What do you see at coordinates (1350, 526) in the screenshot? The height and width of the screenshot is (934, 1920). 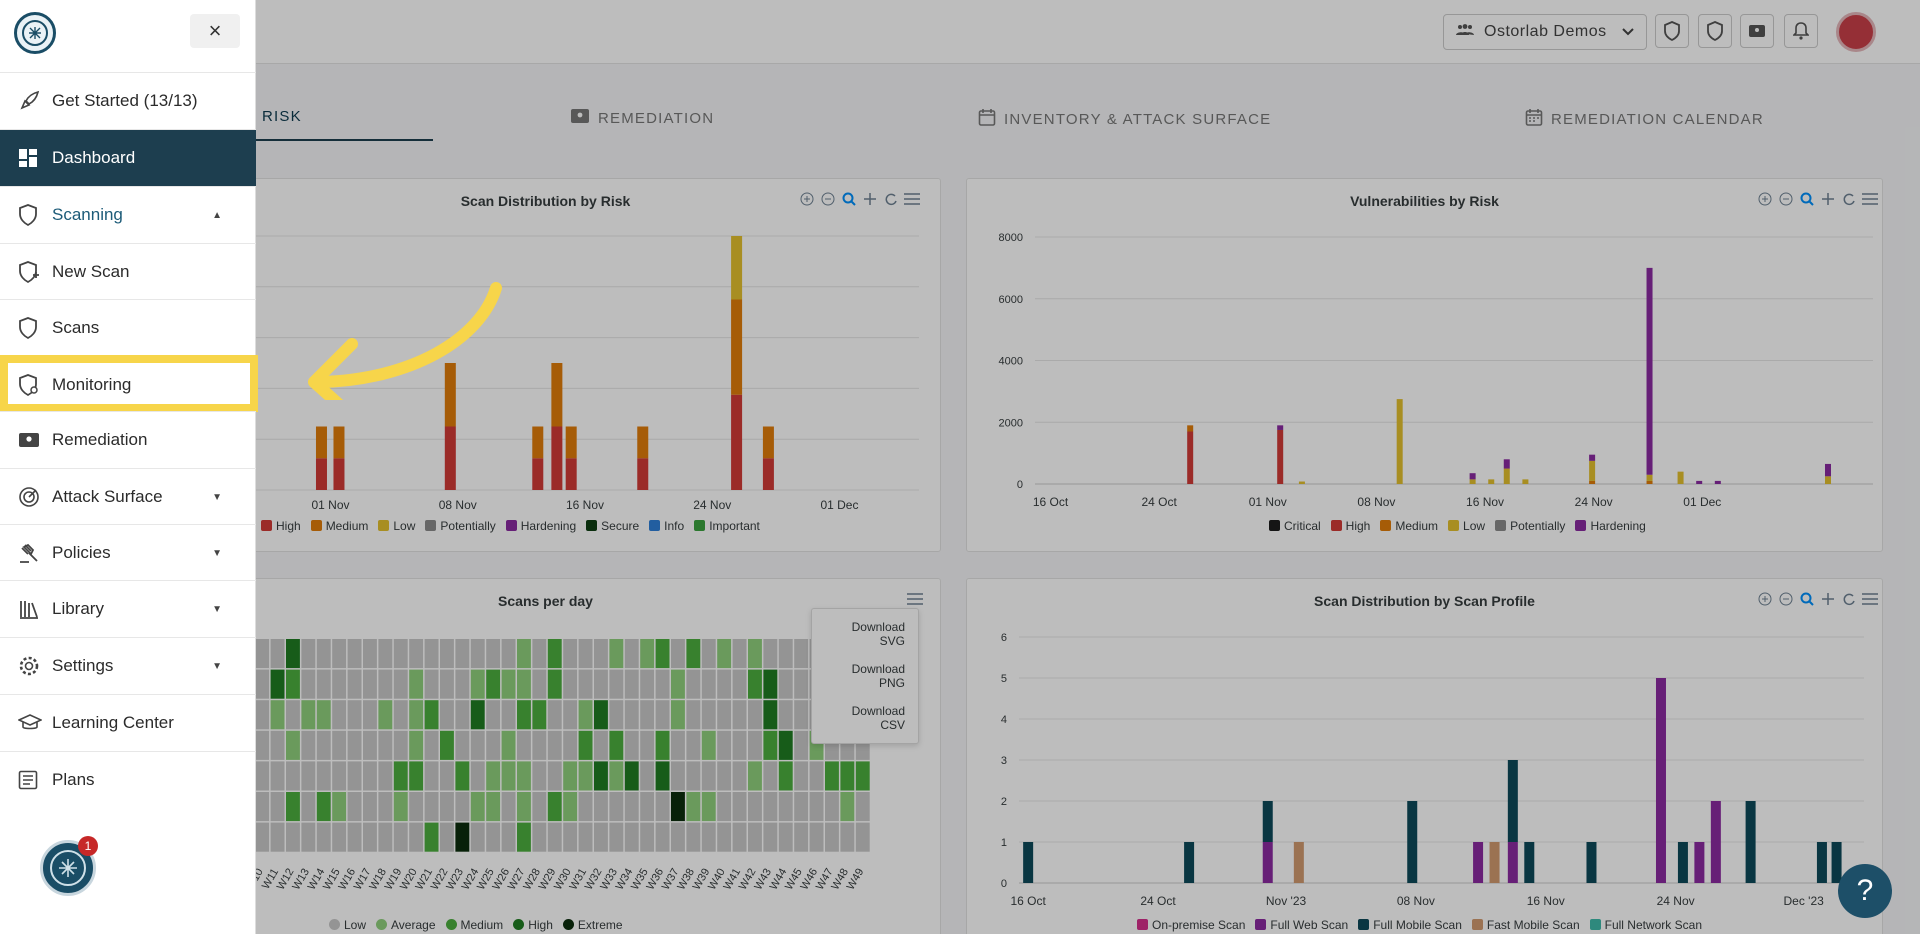 I see `legend-item: High` at bounding box center [1350, 526].